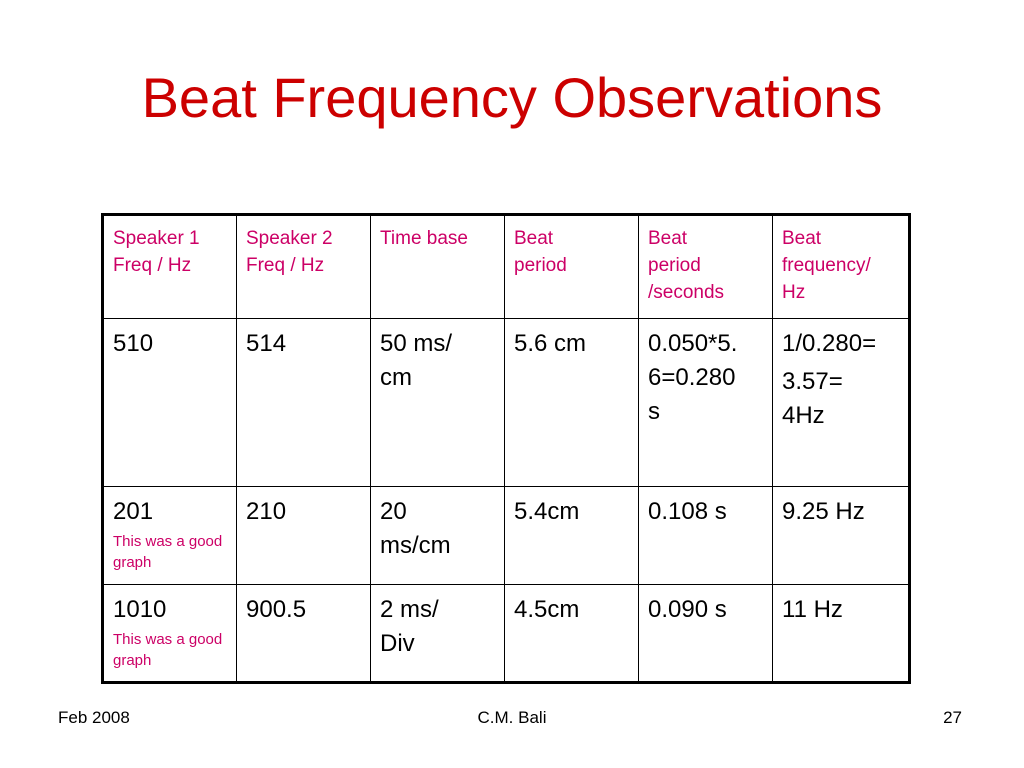 The height and width of the screenshot is (768, 1024). Describe the element at coordinates (303, 402) in the screenshot. I see `cell-speaker-2: 514` at that location.